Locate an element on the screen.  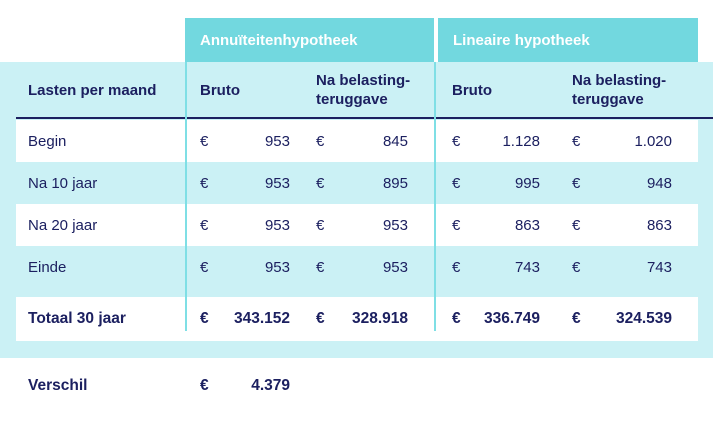
cell-value: 1.020 is located at coordinates (653, 141).